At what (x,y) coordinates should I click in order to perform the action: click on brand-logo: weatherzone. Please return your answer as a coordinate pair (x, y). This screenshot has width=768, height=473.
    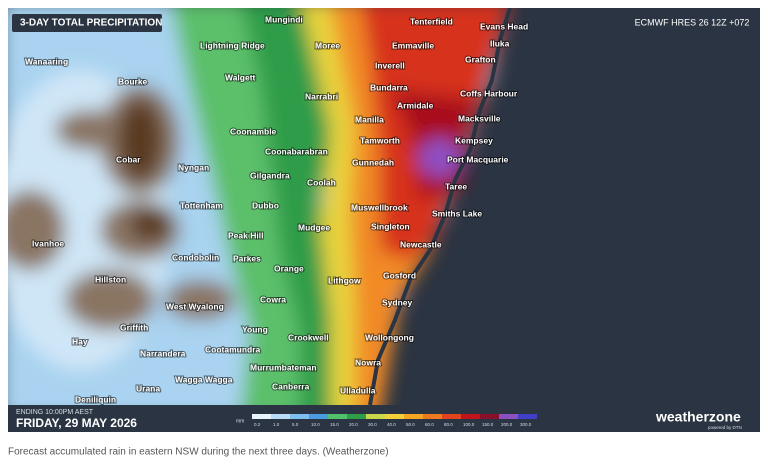
    Looking at the image, I should click on (698, 417).